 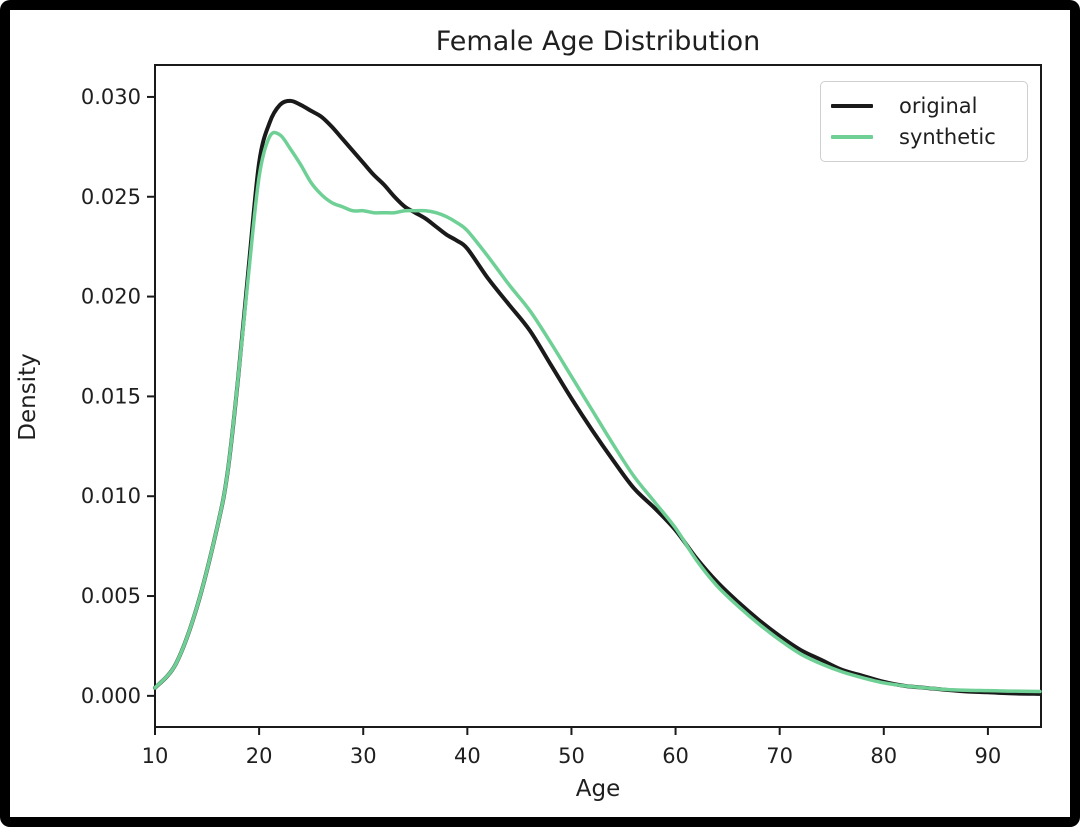 What do you see at coordinates (988, 756) in the screenshot?
I see `x-tick-label: 90` at bounding box center [988, 756].